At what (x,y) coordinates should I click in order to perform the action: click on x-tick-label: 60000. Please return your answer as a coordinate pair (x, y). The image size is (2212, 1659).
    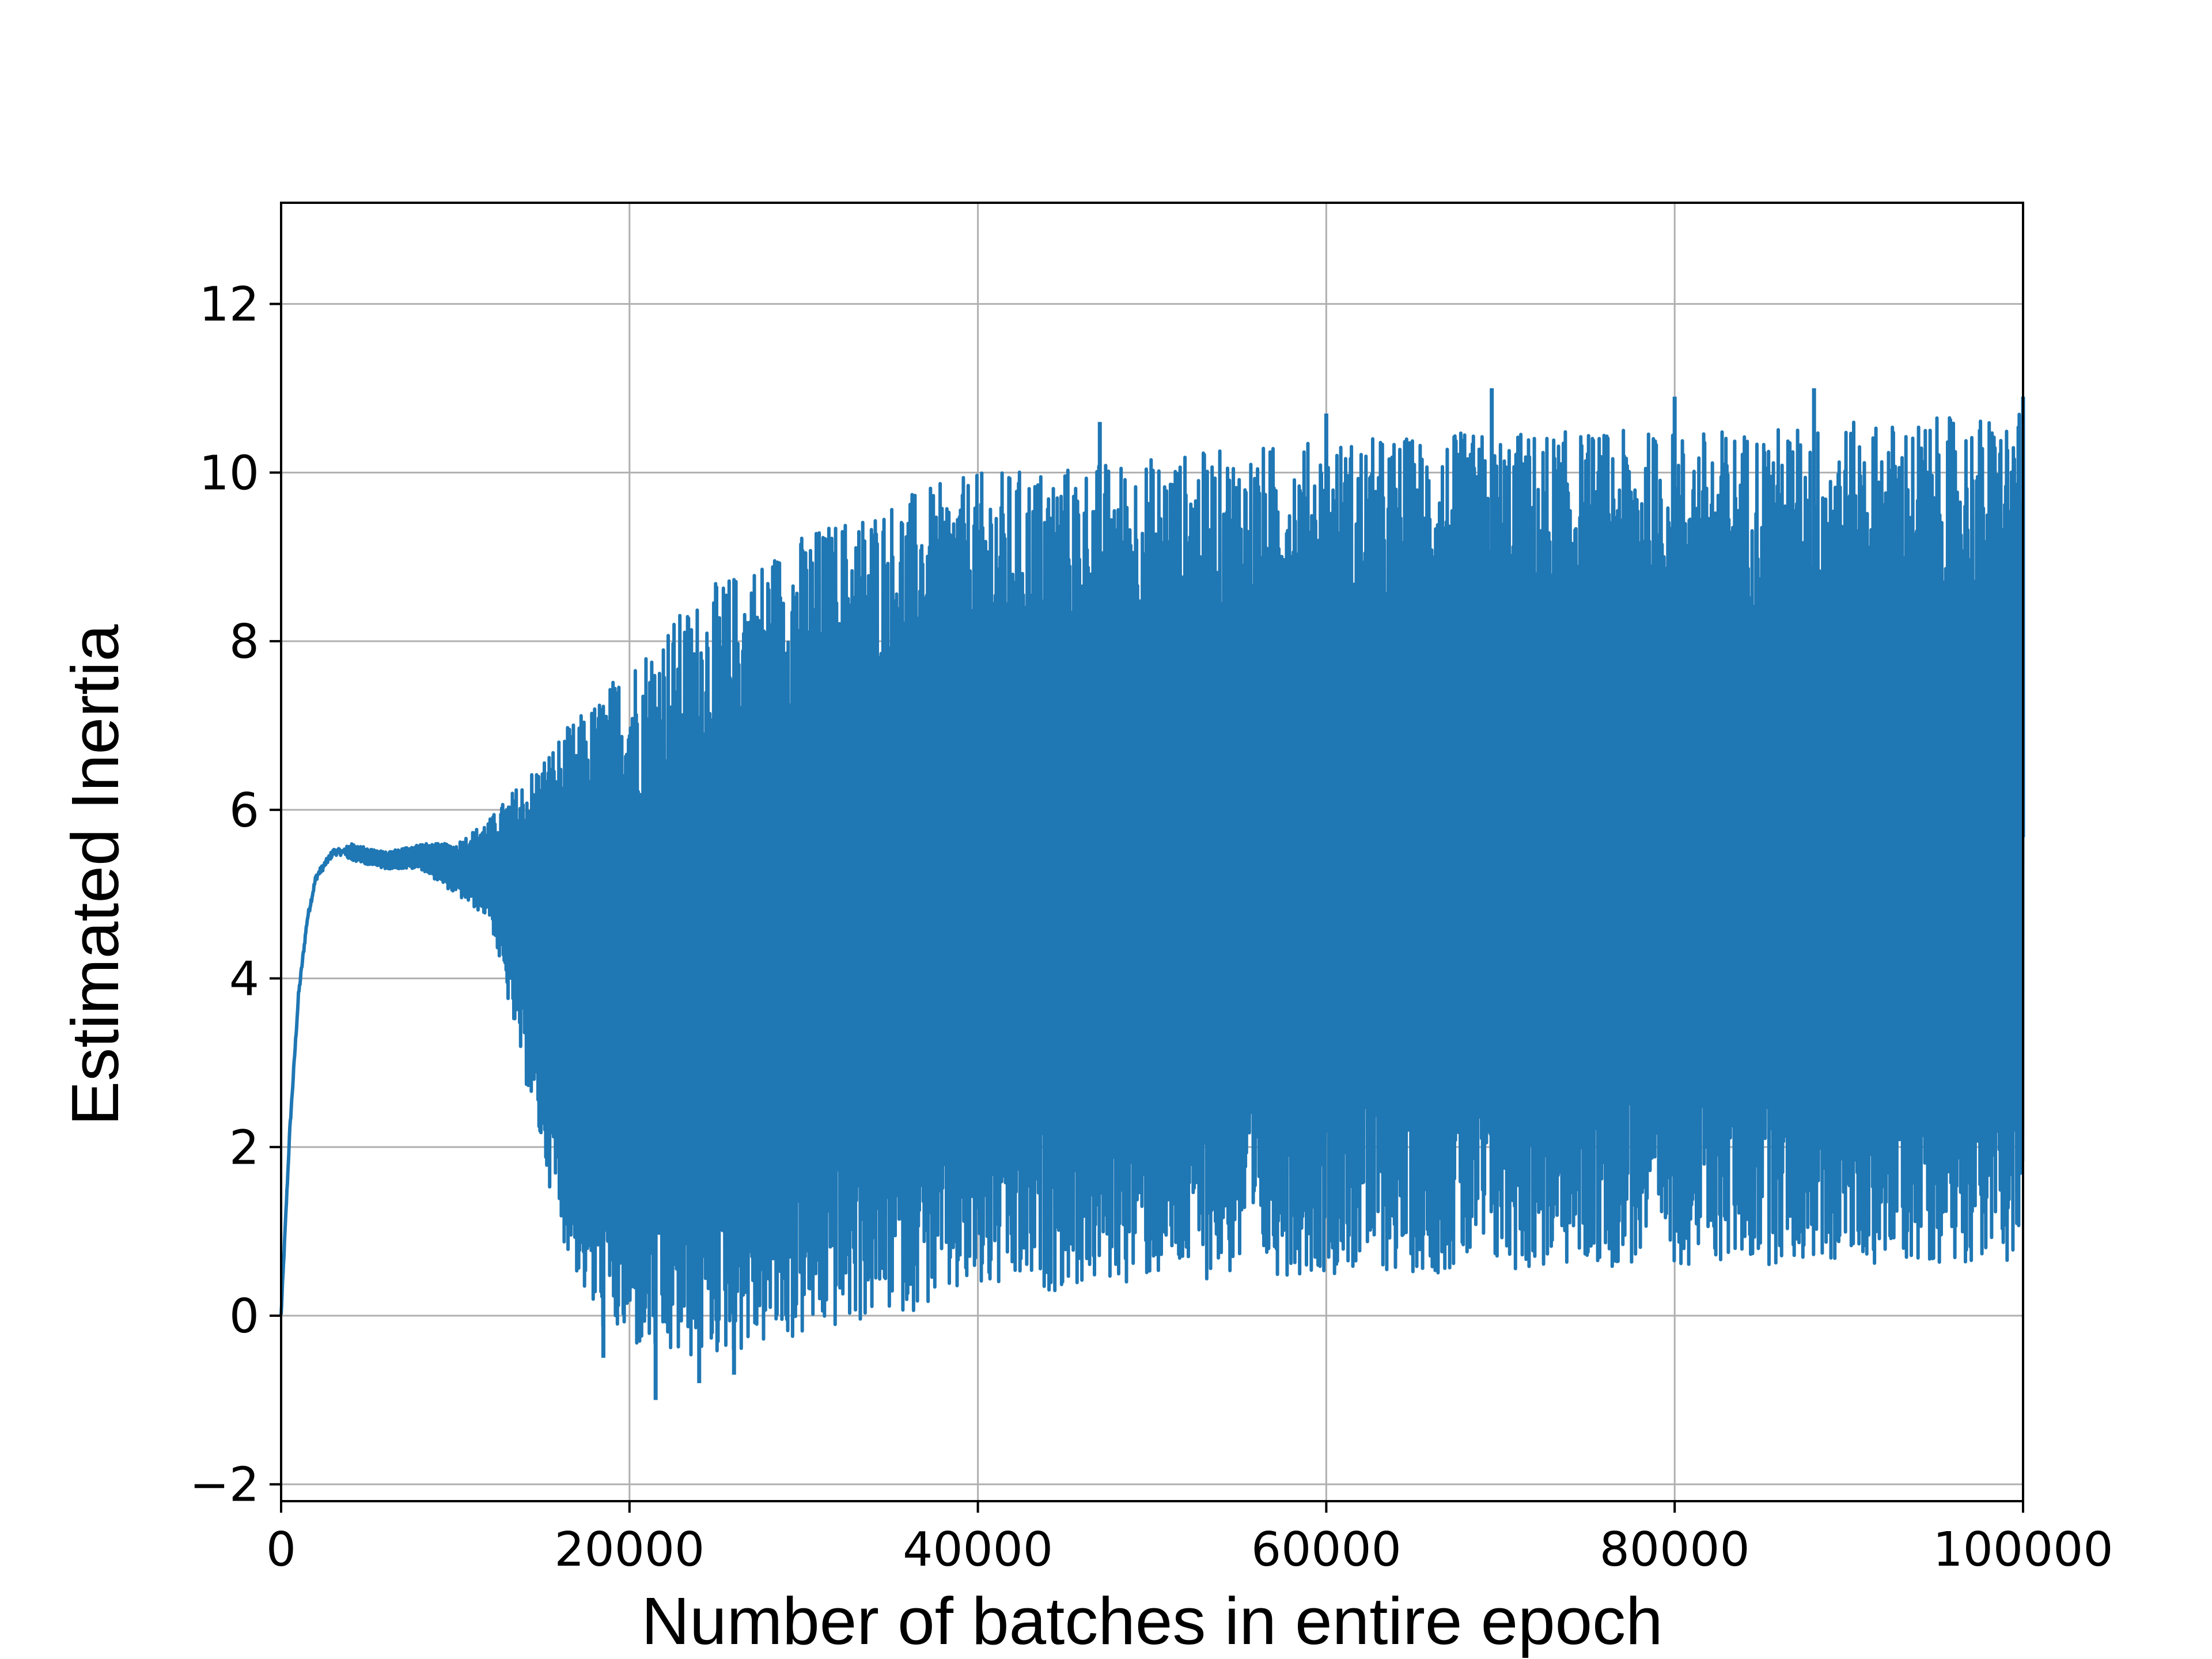
    Looking at the image, I should click on (1326, 1549).